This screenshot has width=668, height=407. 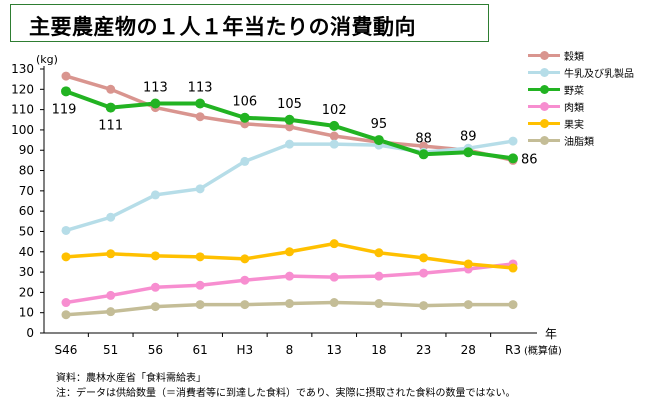 I want to click on x-tick-label: 56, so click(x=155, y=350).